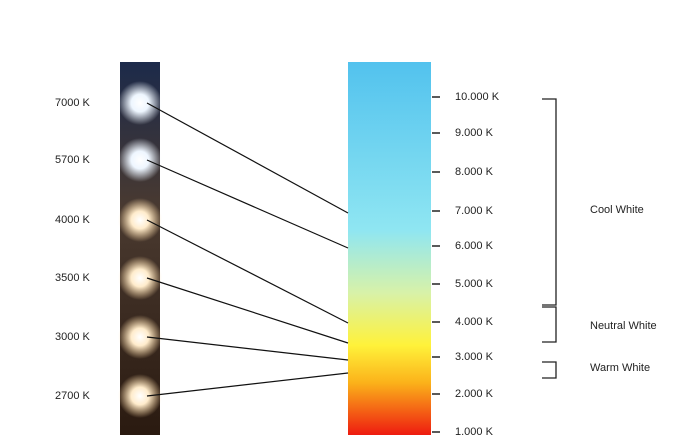 Image resolution: width=693 pixels, height=443 pixels. Describe the element at coordinates (620, 368) in the screenshot. I see `range-label: Warm White` at that location.